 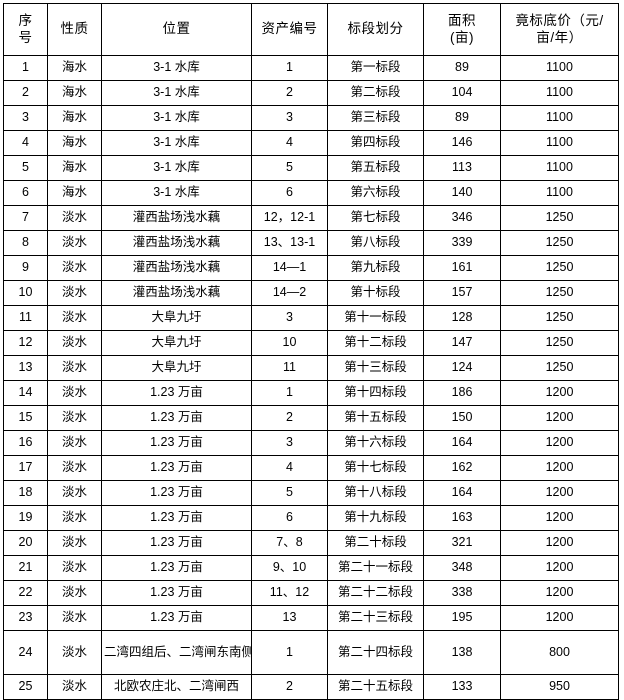 I want to click on table-row: 1 海水 3-1 水库 1 第一标段 89 1100, so click(x=311, y=68).